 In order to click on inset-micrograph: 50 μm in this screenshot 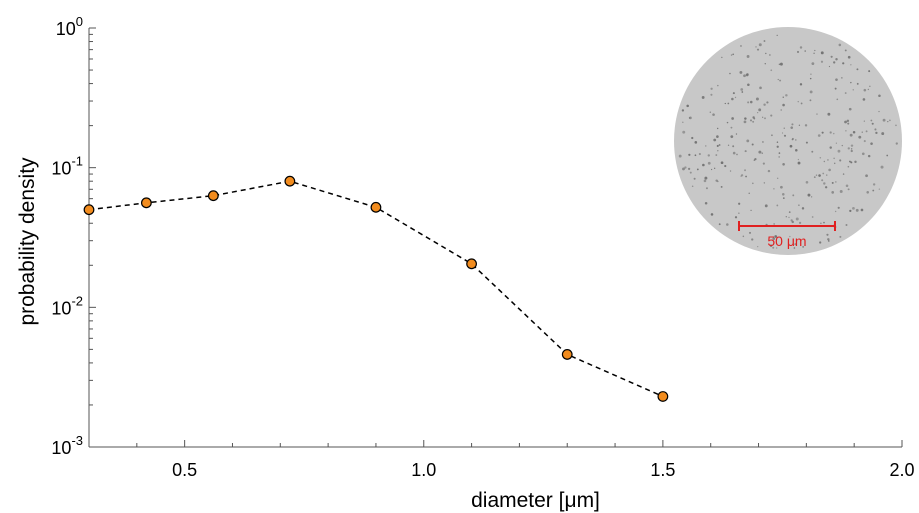, I will do `click(788, 141)`.